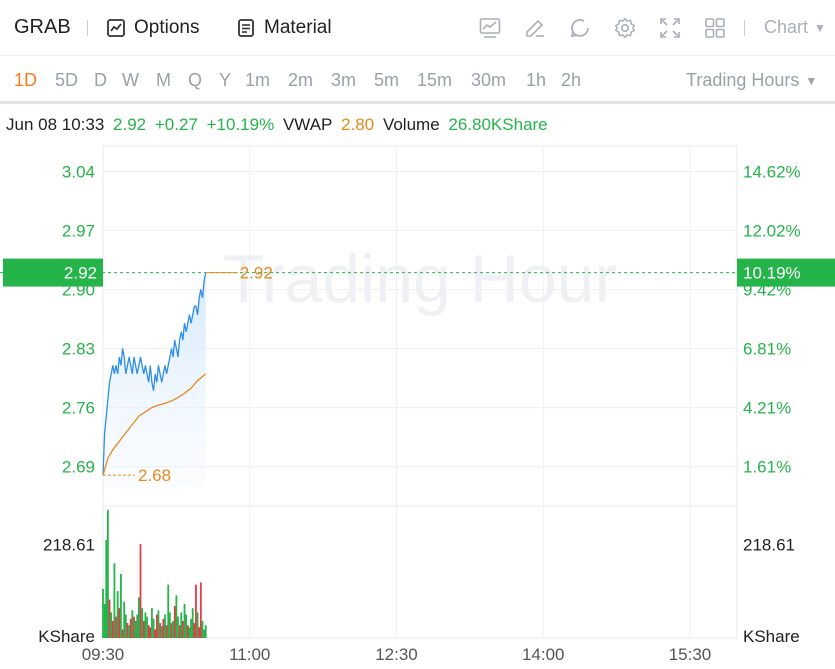 The image size is (835, 669). What do you see at coordinates (284, 28) in the screenshot?
I see `material-button: Material` at bounding box center [284, 28].